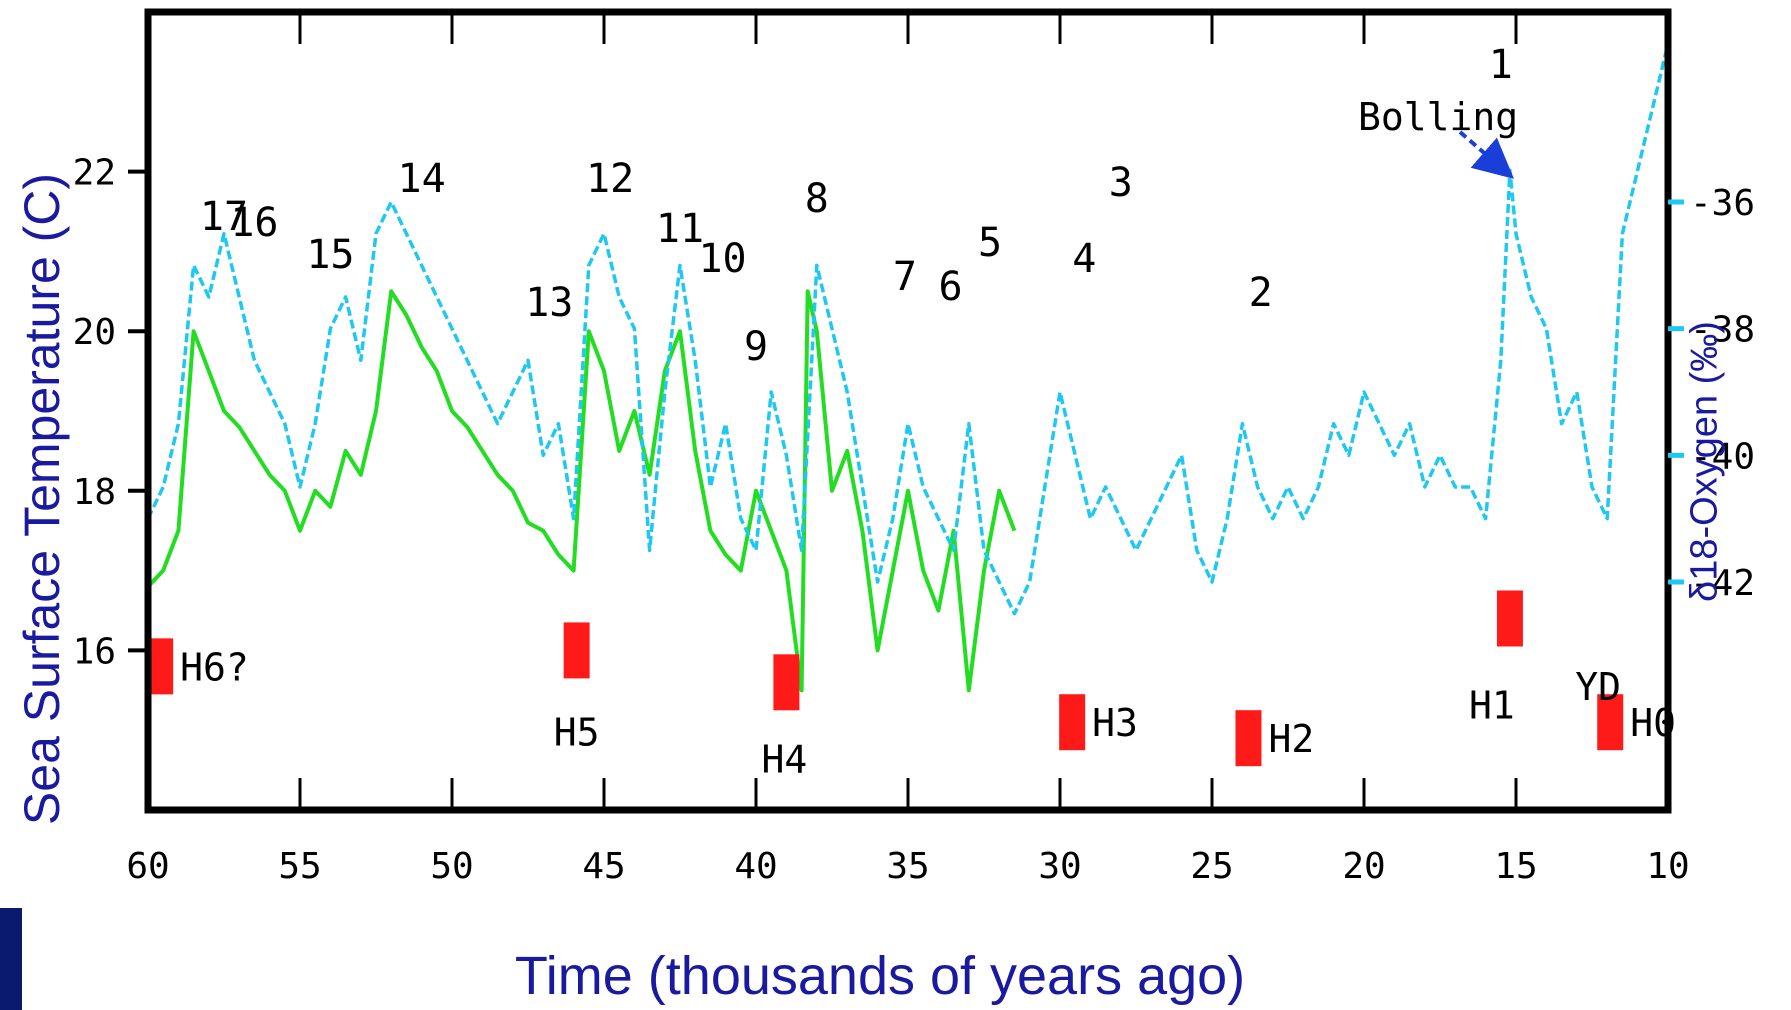 This screenshot has width=1791, height=1010. What do you see at coordinates (1363, 866) in the screenshot?
I see `x-tick-label: 20` at bounding box center [1363, 866].